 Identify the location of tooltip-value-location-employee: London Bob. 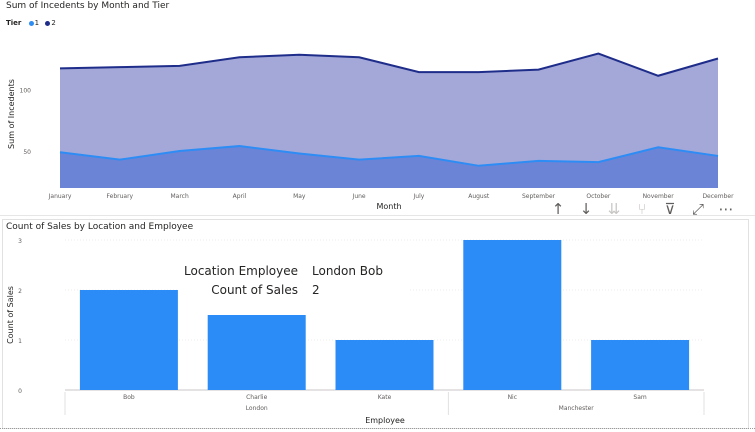
(347, 271).